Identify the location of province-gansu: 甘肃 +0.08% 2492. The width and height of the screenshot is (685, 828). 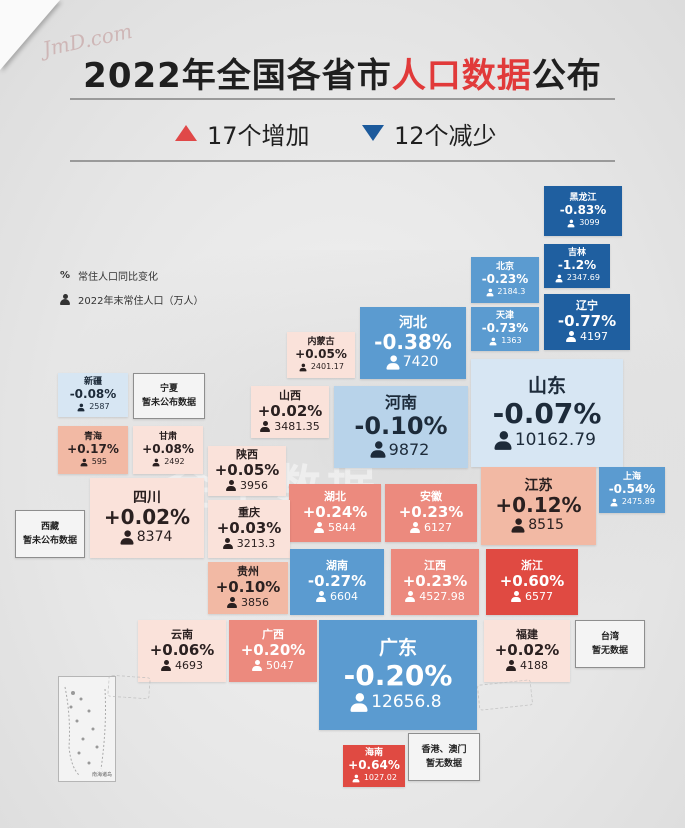
(168, 450).